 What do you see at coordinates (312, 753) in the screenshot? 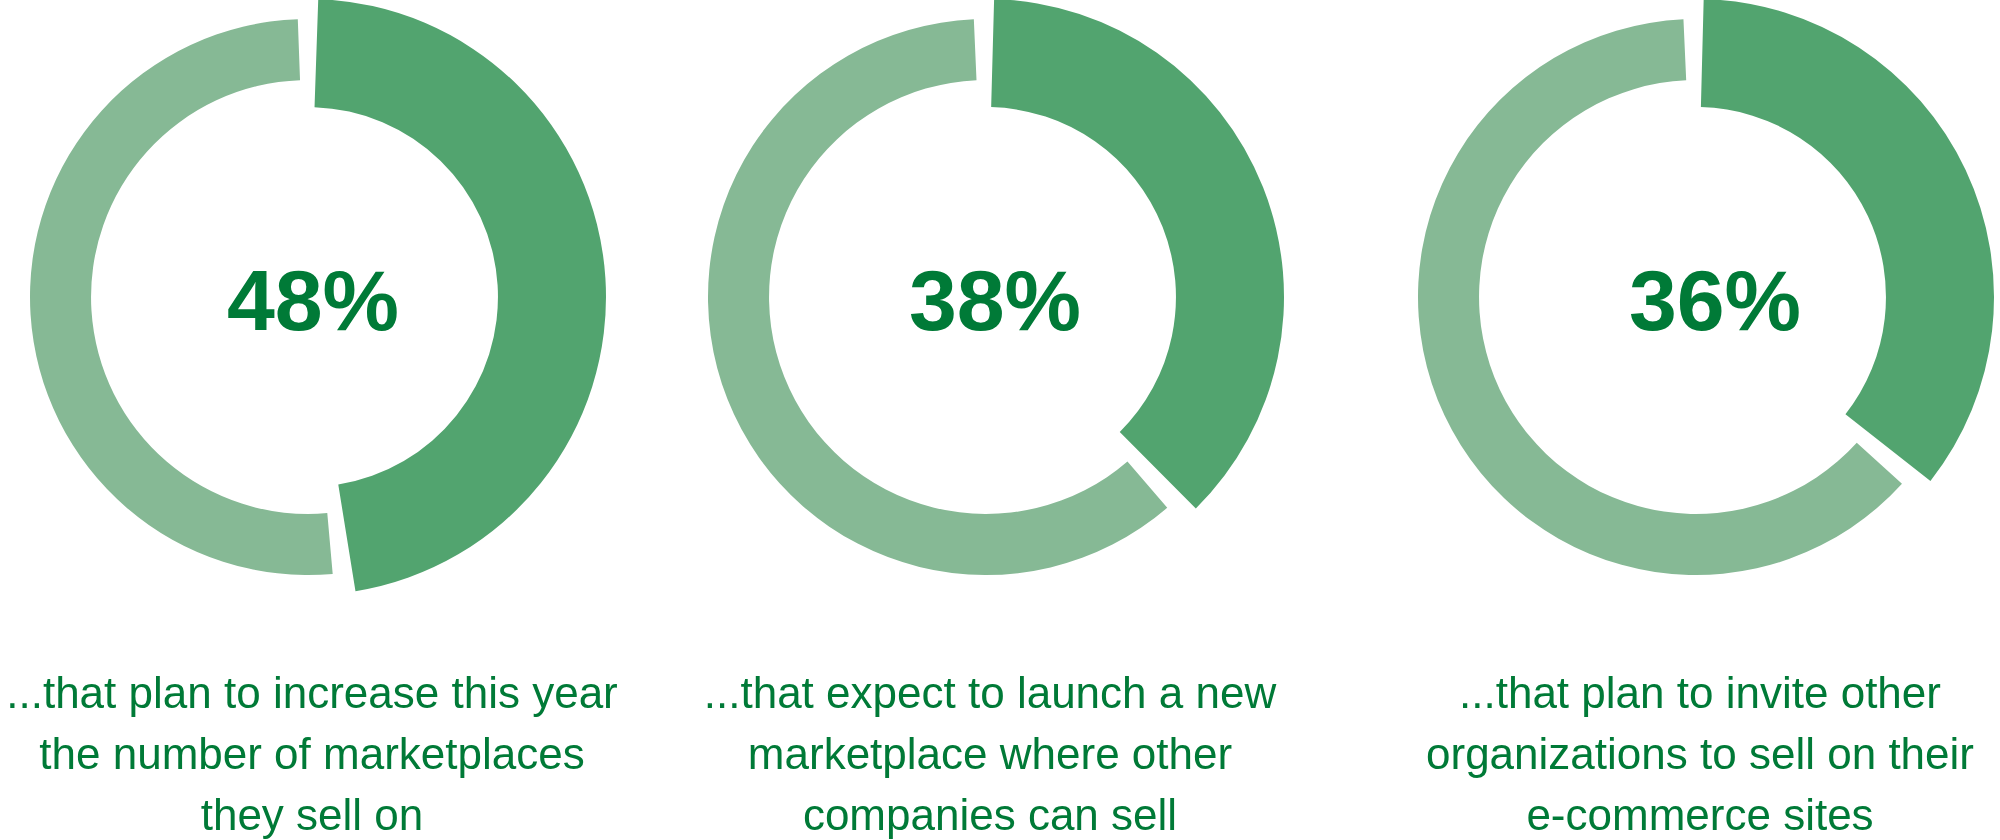
I see `chart-title: ...that plan to increase this year the number of marketplaces they sell on` at bounding box center [312, 753].